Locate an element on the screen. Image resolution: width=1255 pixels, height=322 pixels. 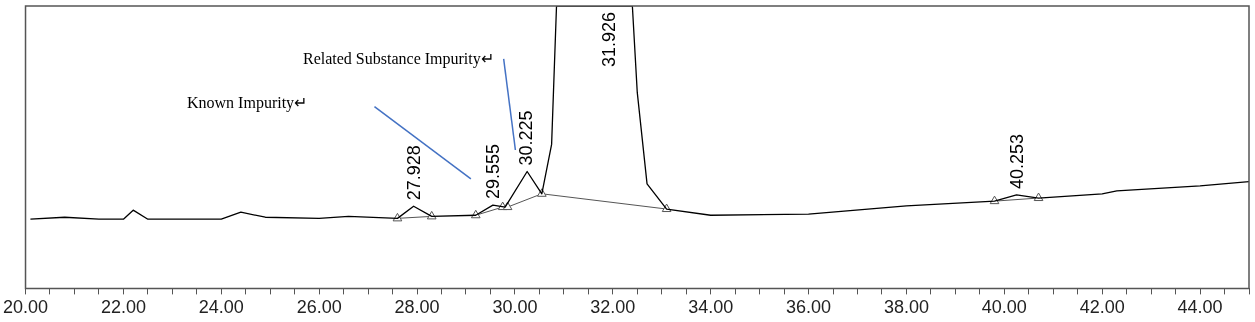
x-tick-label: 42.00 is located at coordinates (1102, 307).